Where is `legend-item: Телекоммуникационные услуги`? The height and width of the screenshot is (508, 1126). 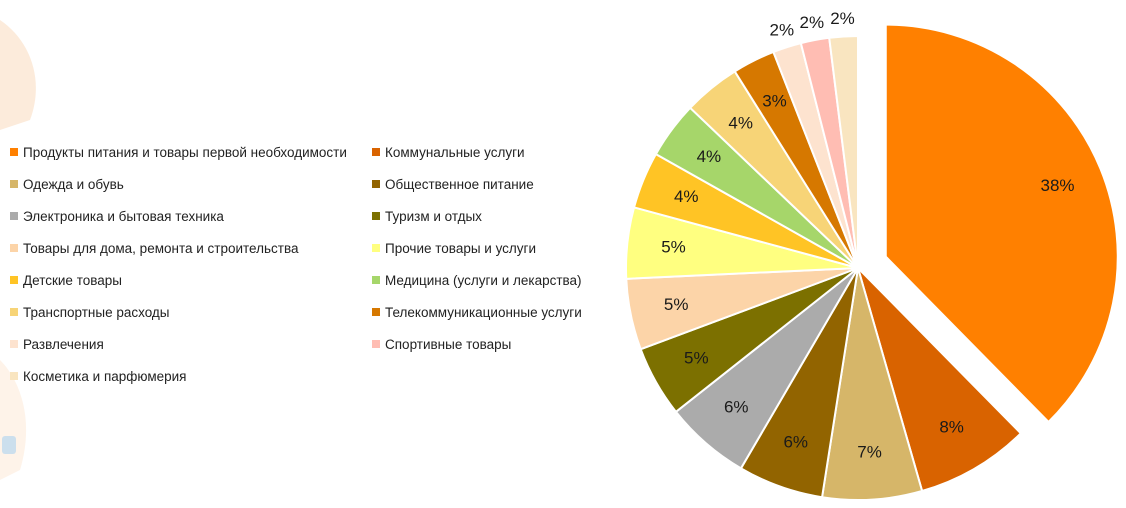 legend-item: Телекоммуникационные услуги is located at coordinates (502, 312).